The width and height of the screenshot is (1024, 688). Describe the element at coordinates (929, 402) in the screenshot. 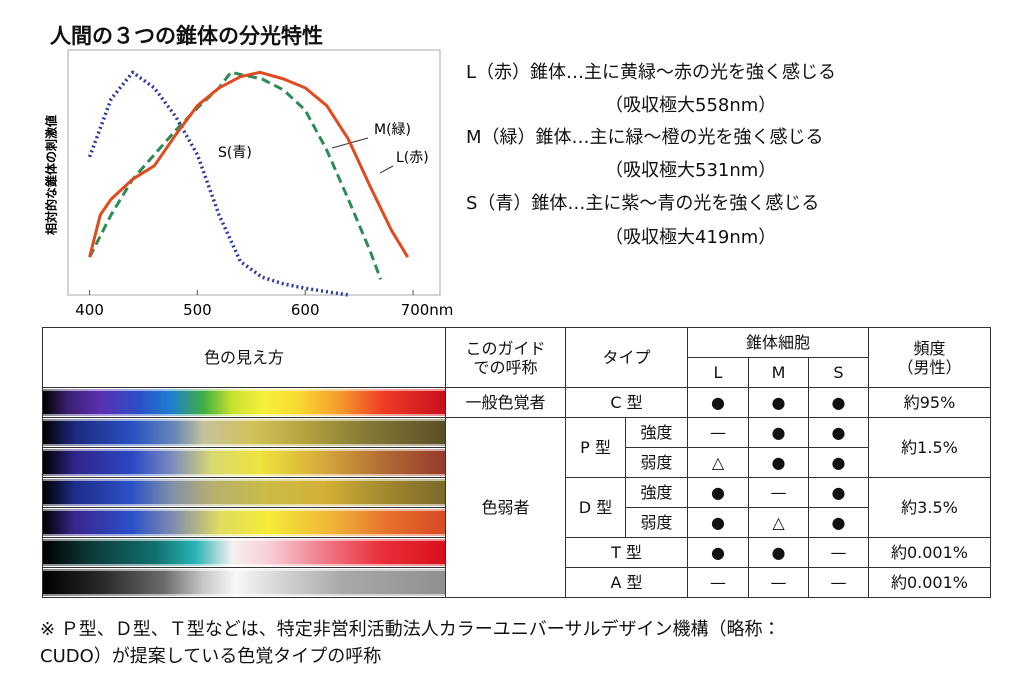

I see `cell: 約95%` at that location.